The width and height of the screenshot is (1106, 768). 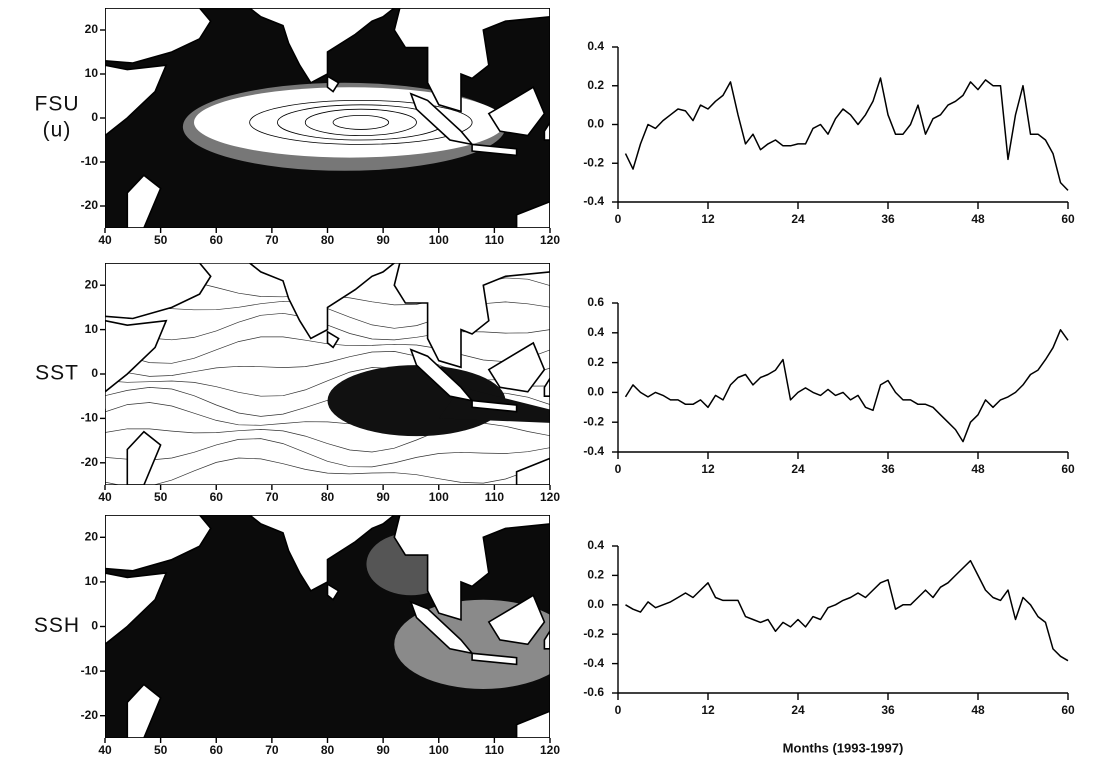 I want to click on row-label: SSH, so click(x=57, y=625).